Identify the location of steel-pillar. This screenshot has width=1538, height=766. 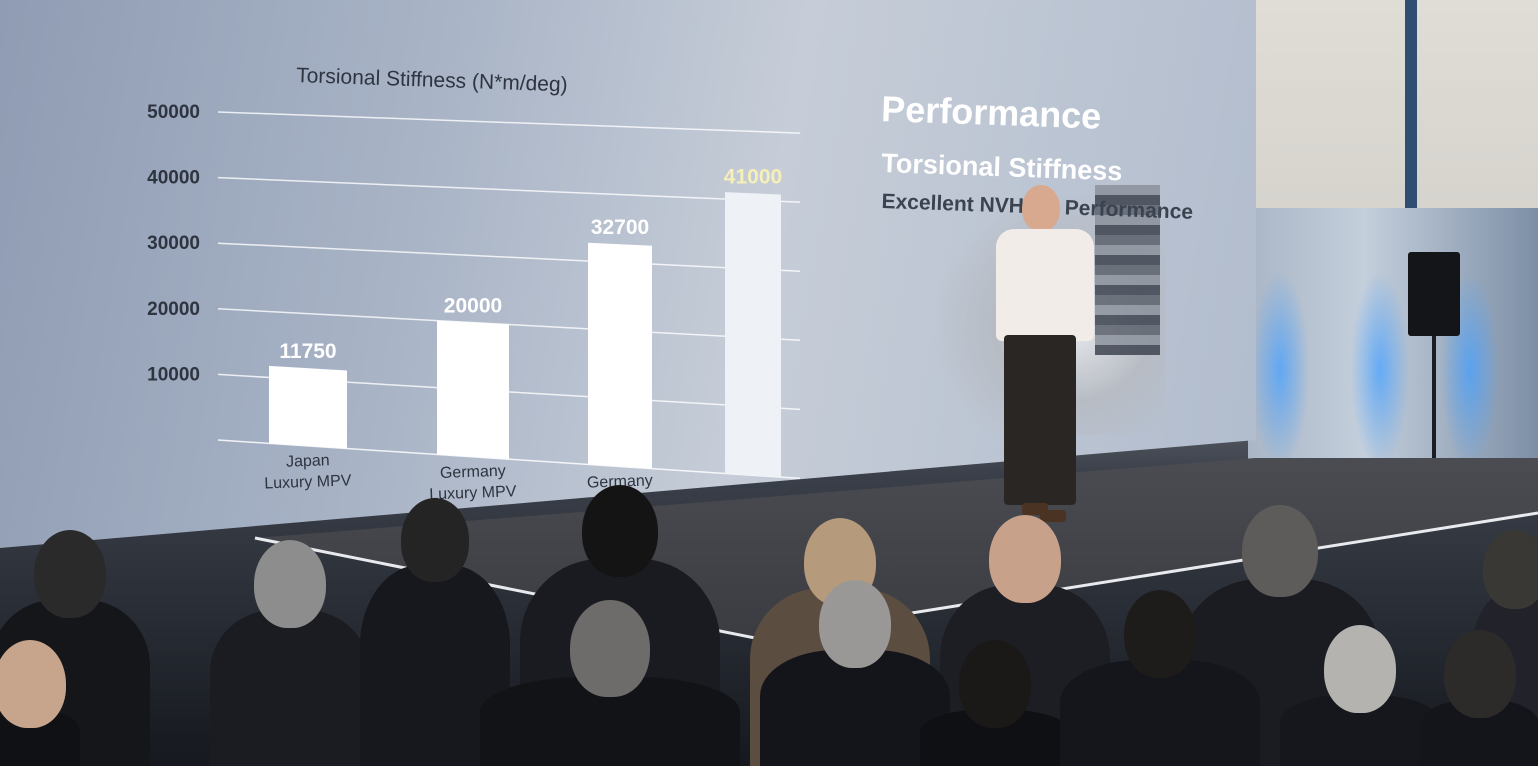
(1411, 105).